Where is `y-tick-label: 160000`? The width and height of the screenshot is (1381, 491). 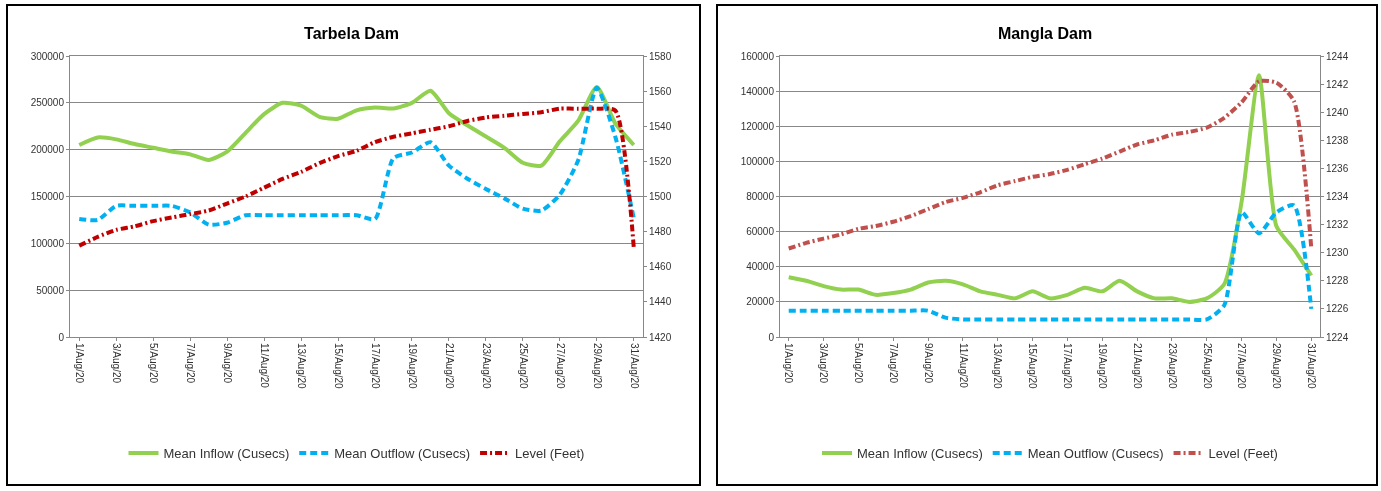
y-tick-label: 160000 is located at coordinates (757, 56).